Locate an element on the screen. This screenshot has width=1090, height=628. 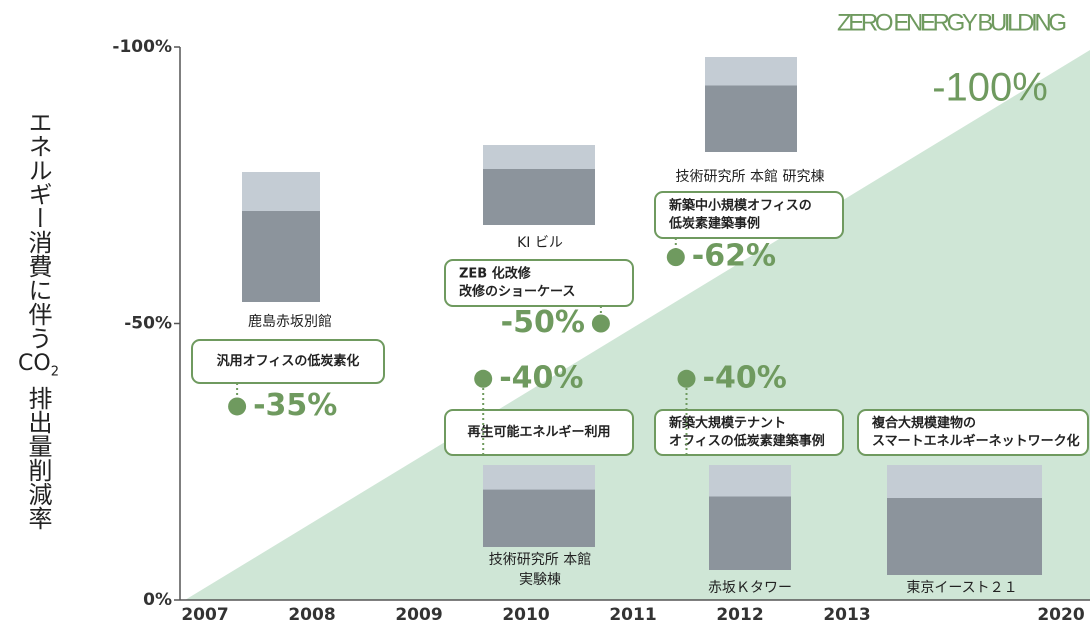
x-tick-label: 2009 is located at coordinates (418, 615).